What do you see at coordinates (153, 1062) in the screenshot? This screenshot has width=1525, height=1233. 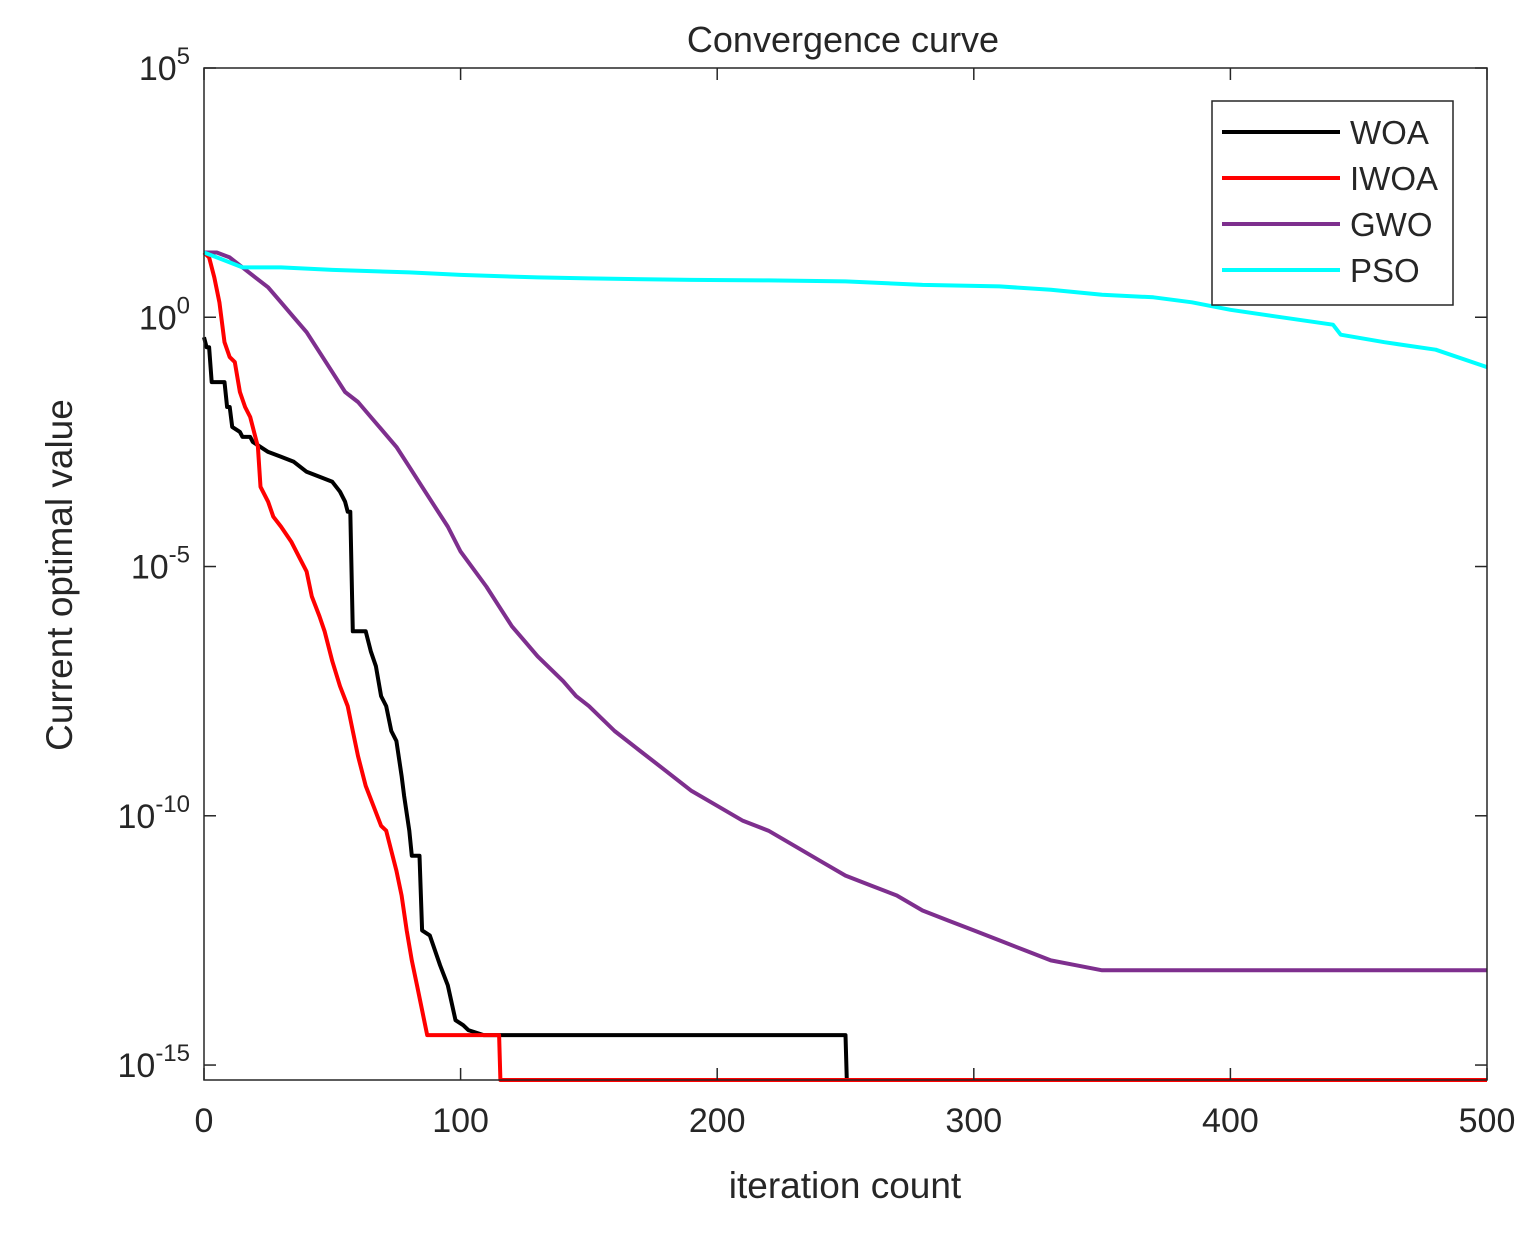 I see `y-tick-label: 10⁻¹⁵` at bounding box center [153, 1062].